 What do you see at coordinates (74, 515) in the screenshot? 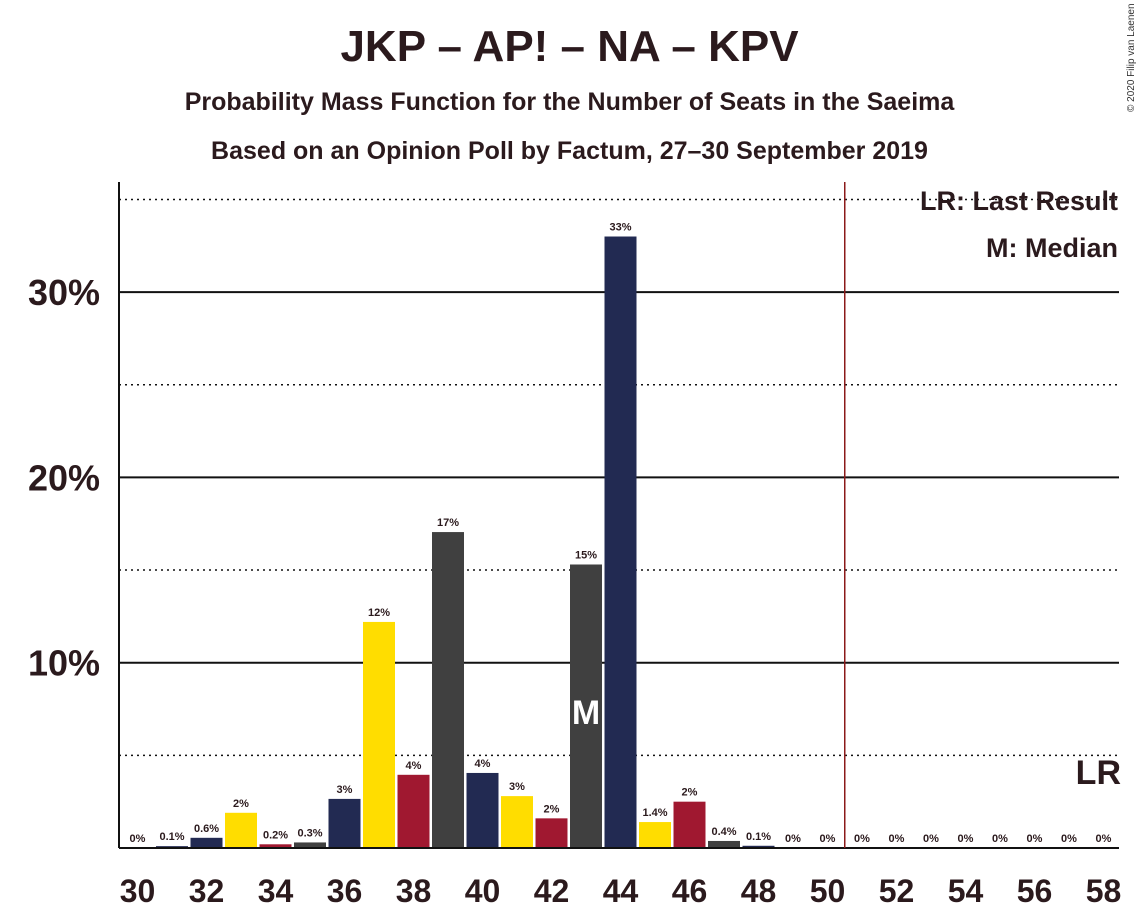
I see `y-axis: 10% 20% 30%` at bounding box center [74, 515].